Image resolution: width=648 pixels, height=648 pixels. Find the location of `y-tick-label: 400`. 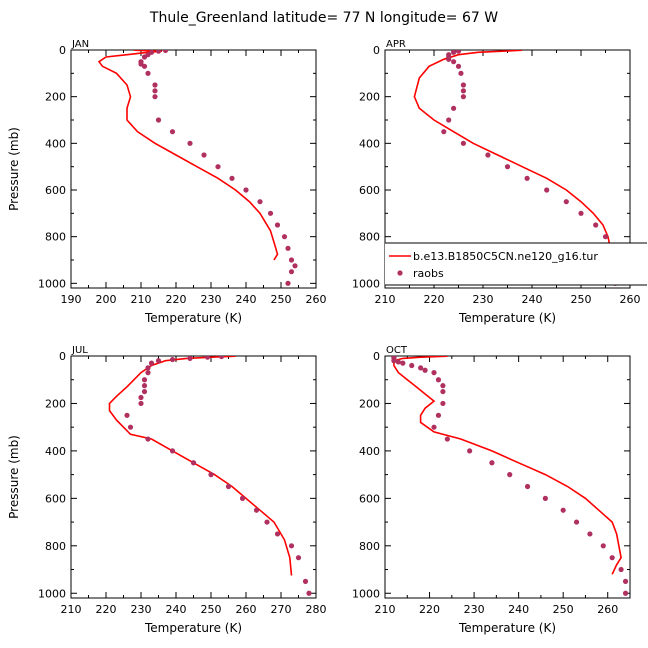

y-tick-label: 400 is located at coordinates (369, 451).